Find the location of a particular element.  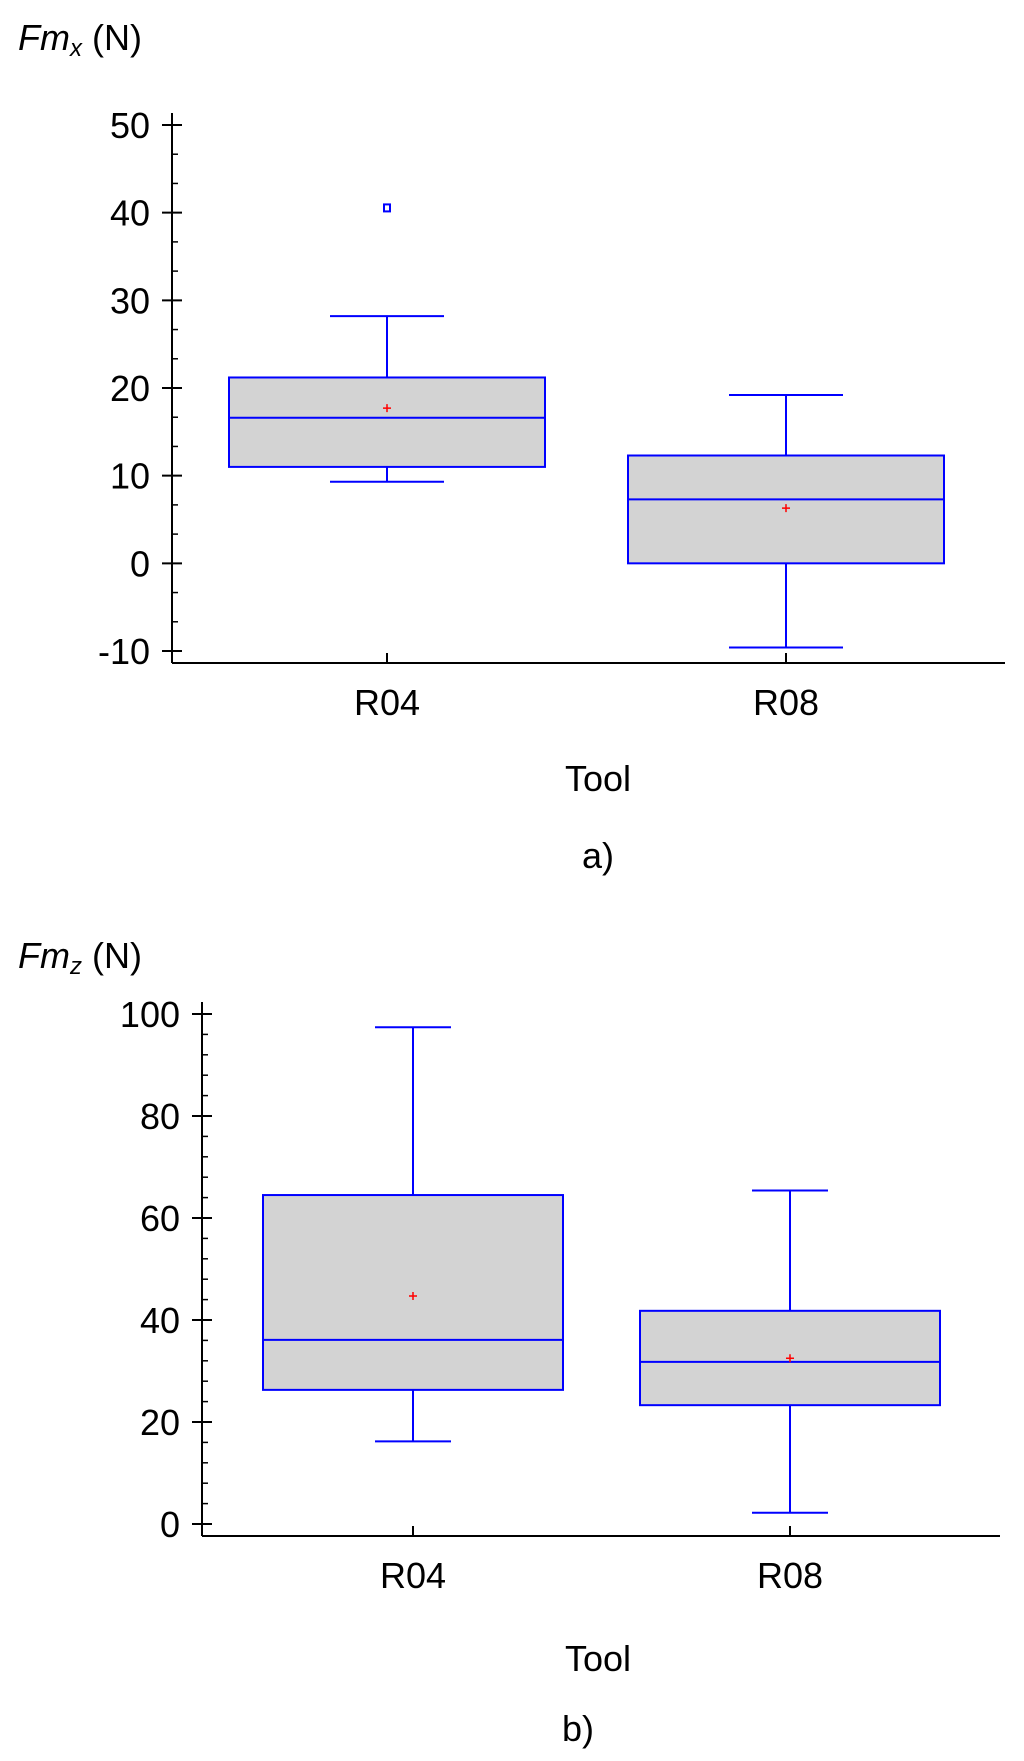

x-axis-label-a: Tool is located at coordinates (598, 778).